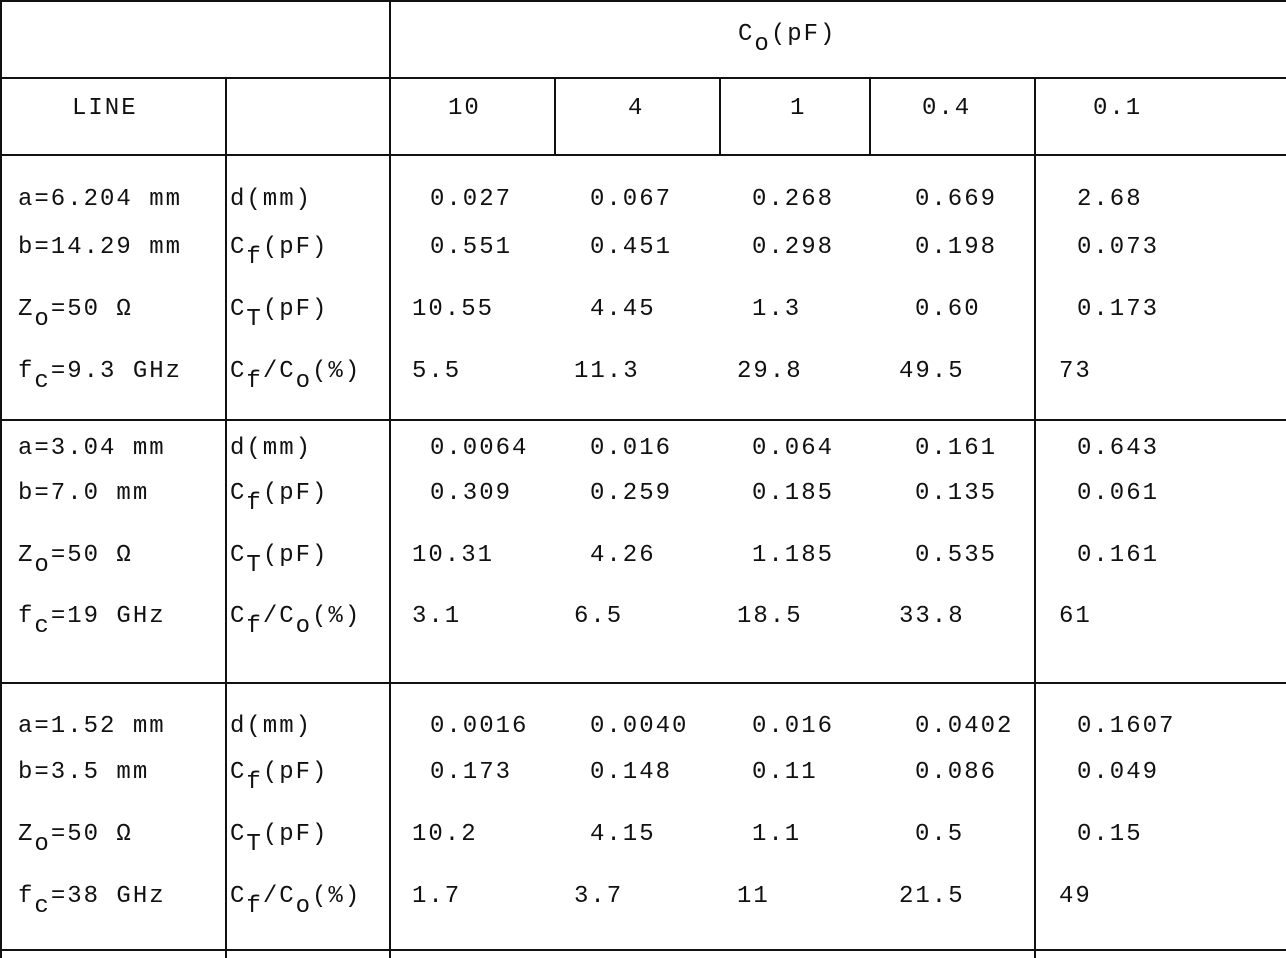 This screenshot has height=958, width=1286. What do you see at coordinates (932, 371) in the screenshot?
I see `cell-value: 49.5` at bounding box center [932, 371].